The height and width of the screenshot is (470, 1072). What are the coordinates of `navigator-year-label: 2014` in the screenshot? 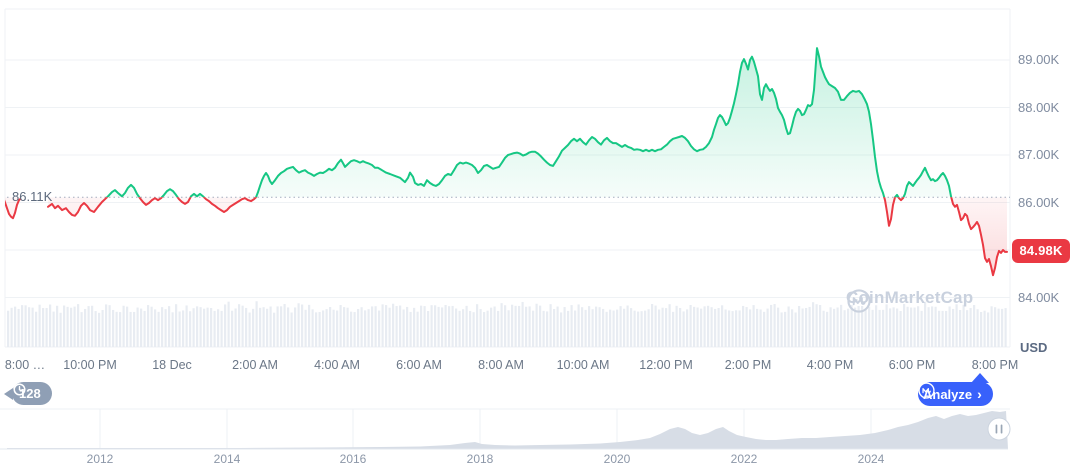 It's located at (227, 459).